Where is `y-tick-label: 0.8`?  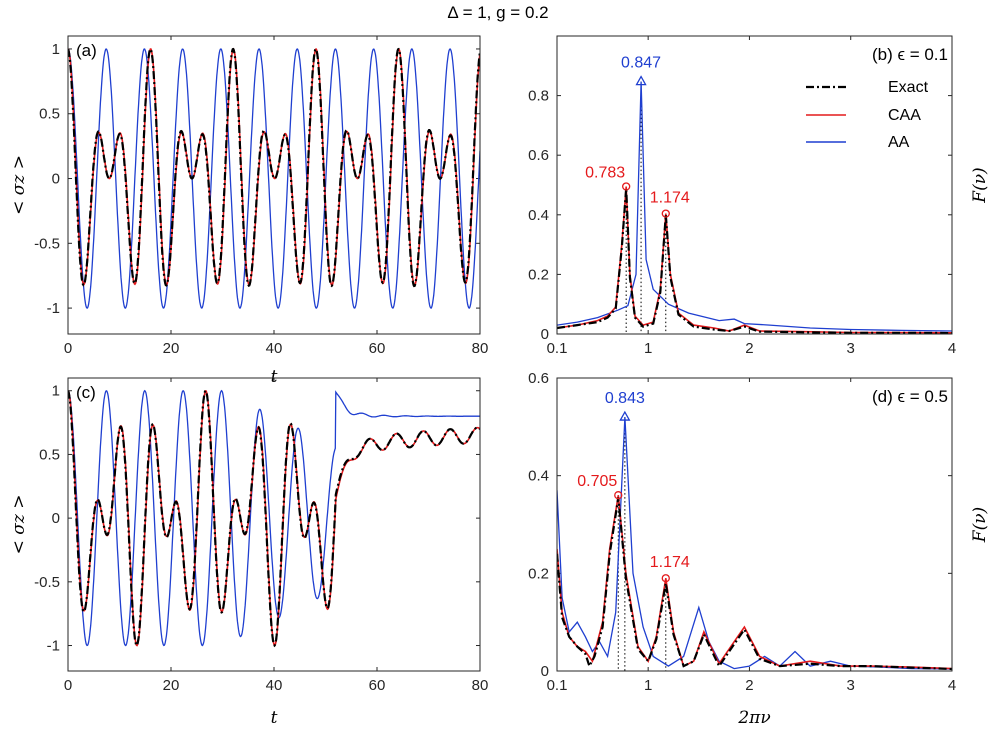 y-tick-label: 0.8 is located at coordinates (538, 96).